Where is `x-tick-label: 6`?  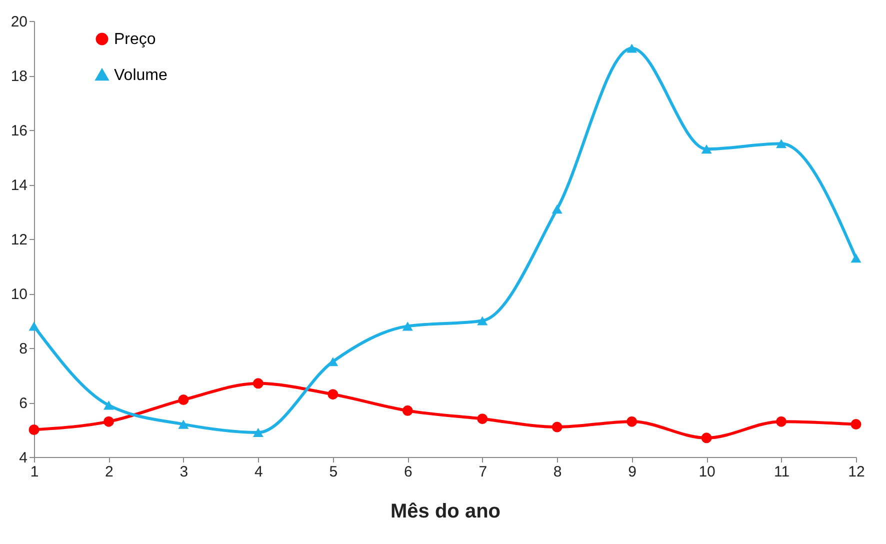
x-tick-label: 6 is located at coordinates (408, 472).